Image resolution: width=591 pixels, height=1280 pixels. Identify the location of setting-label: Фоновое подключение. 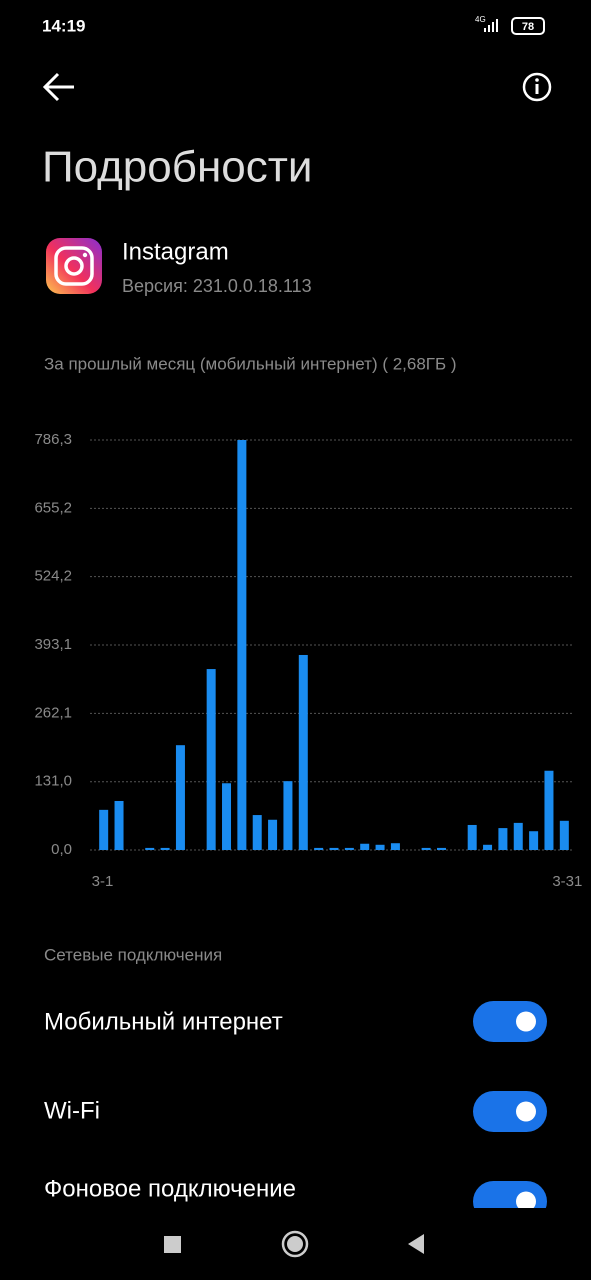
(170, 1188).